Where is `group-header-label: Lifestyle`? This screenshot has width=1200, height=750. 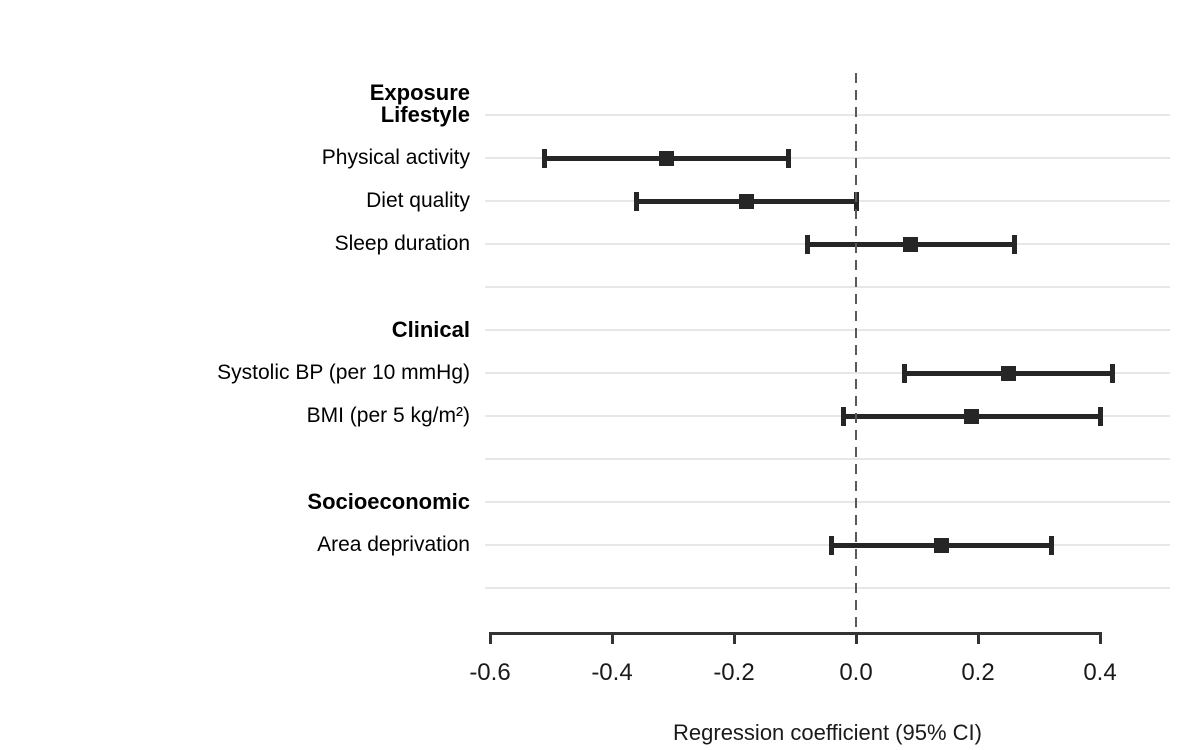 group-header-label: Lifestyle is located at coordinates (425, 114).